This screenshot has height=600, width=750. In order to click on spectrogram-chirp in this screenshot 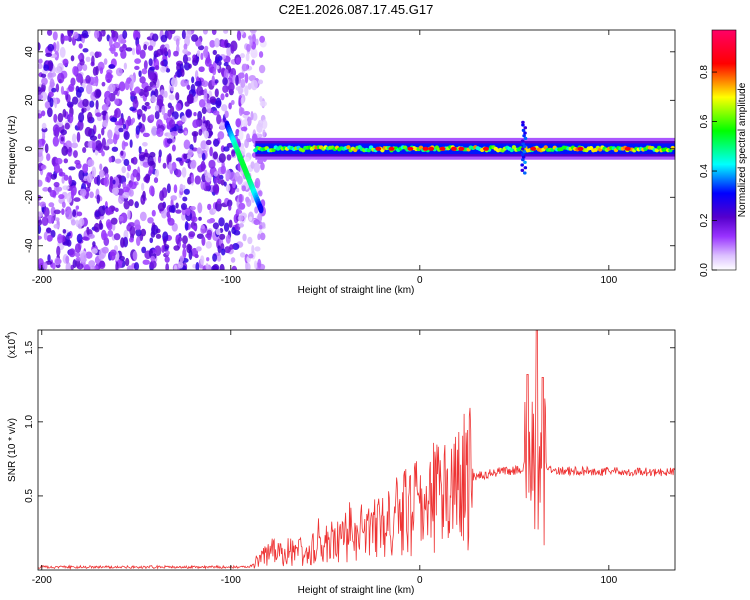, I will do `click(261, 209)`.